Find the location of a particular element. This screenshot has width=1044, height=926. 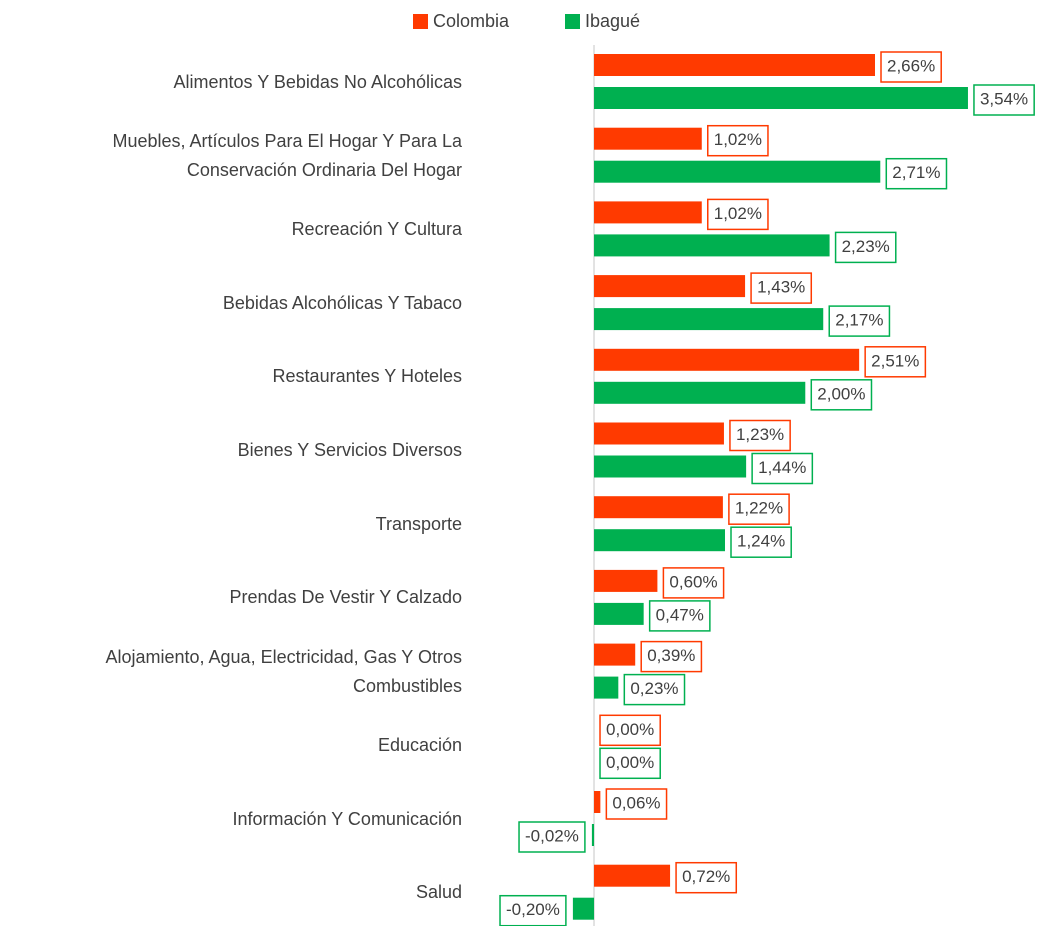

data-label: -0,20% is located at coordinates (533, 909).